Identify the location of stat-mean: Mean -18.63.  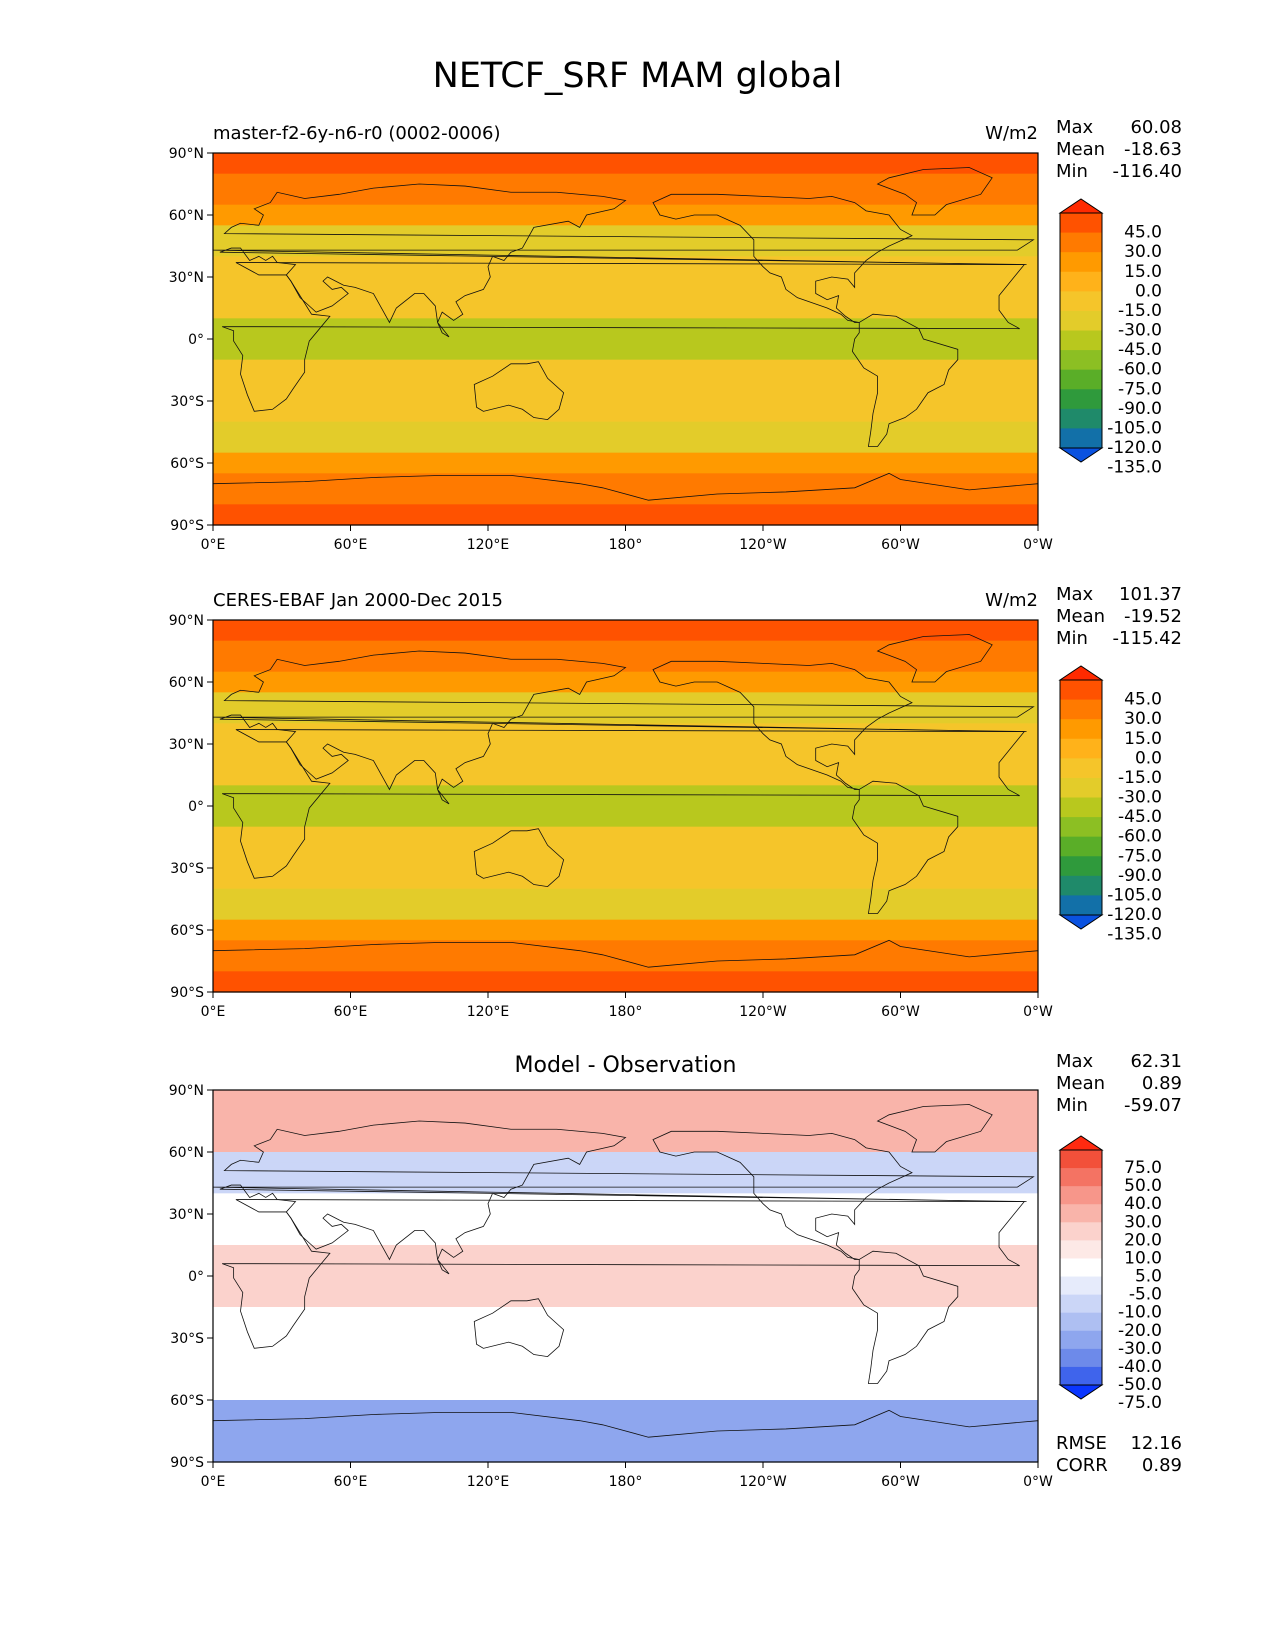
(1119, 149).